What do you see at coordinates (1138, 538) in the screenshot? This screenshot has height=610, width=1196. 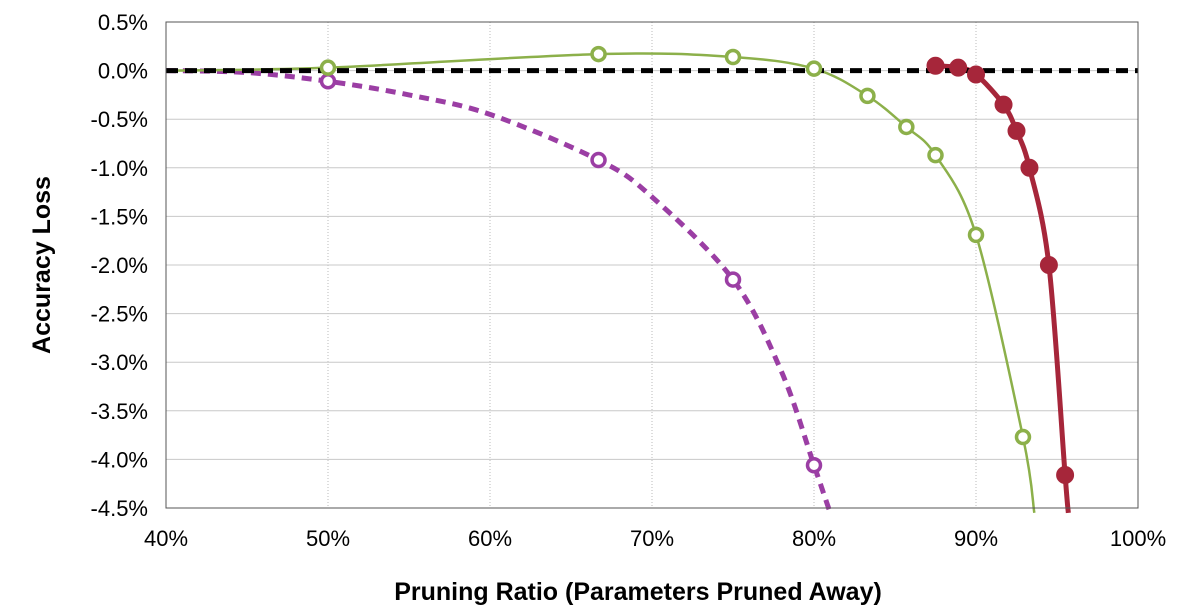 I see `x-tick-label: 100%` at bounding box center [1138, 538].